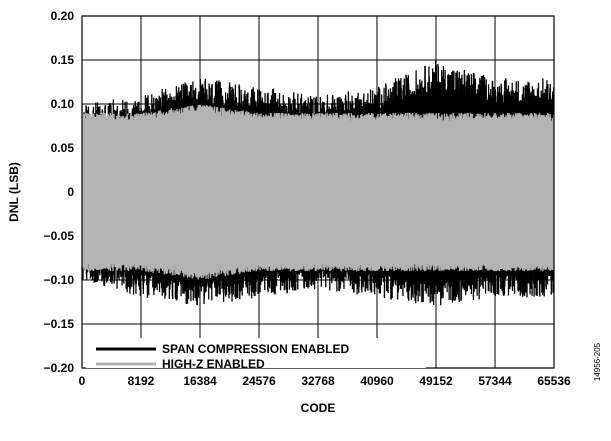  What do you see at coordinates (554, 381) in the screenshot?
I see `x-tick-label: 65536` at bounding box center [554, 381].